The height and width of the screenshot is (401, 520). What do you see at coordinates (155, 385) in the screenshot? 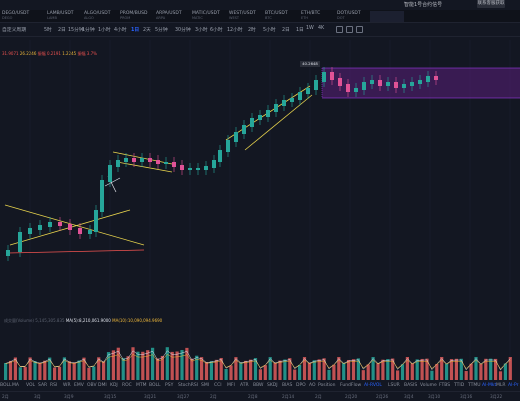
I see `indicator-boll-2: BOLL` at bounding box center [155, 385].